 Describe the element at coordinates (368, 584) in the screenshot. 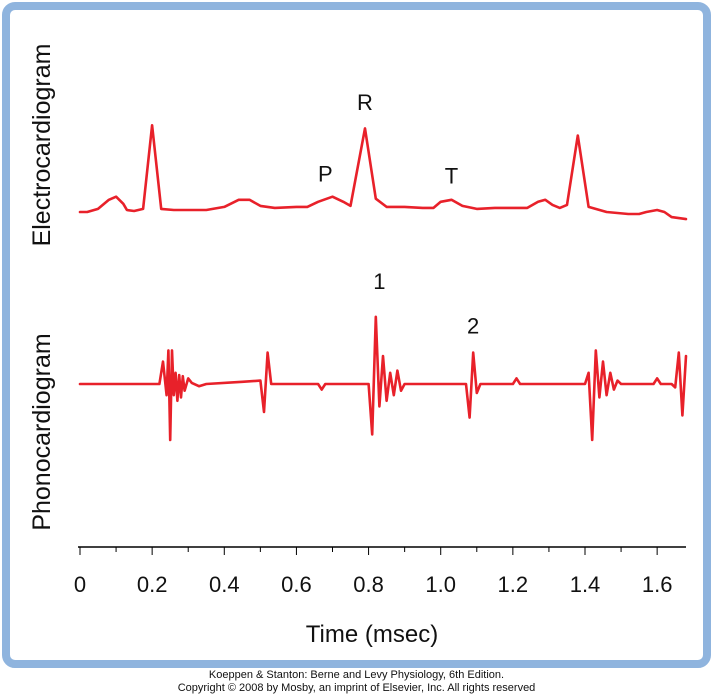

I see `x-tick-label: 0.8` at that location.